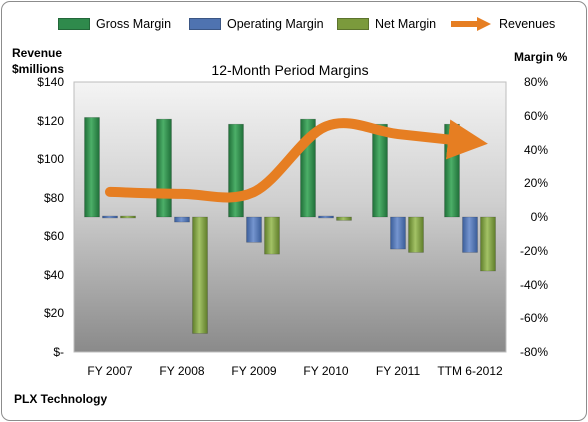  Describe the element at coordinates (353, 24) in the screenshot. I see `legend-swatch-net` at that location.